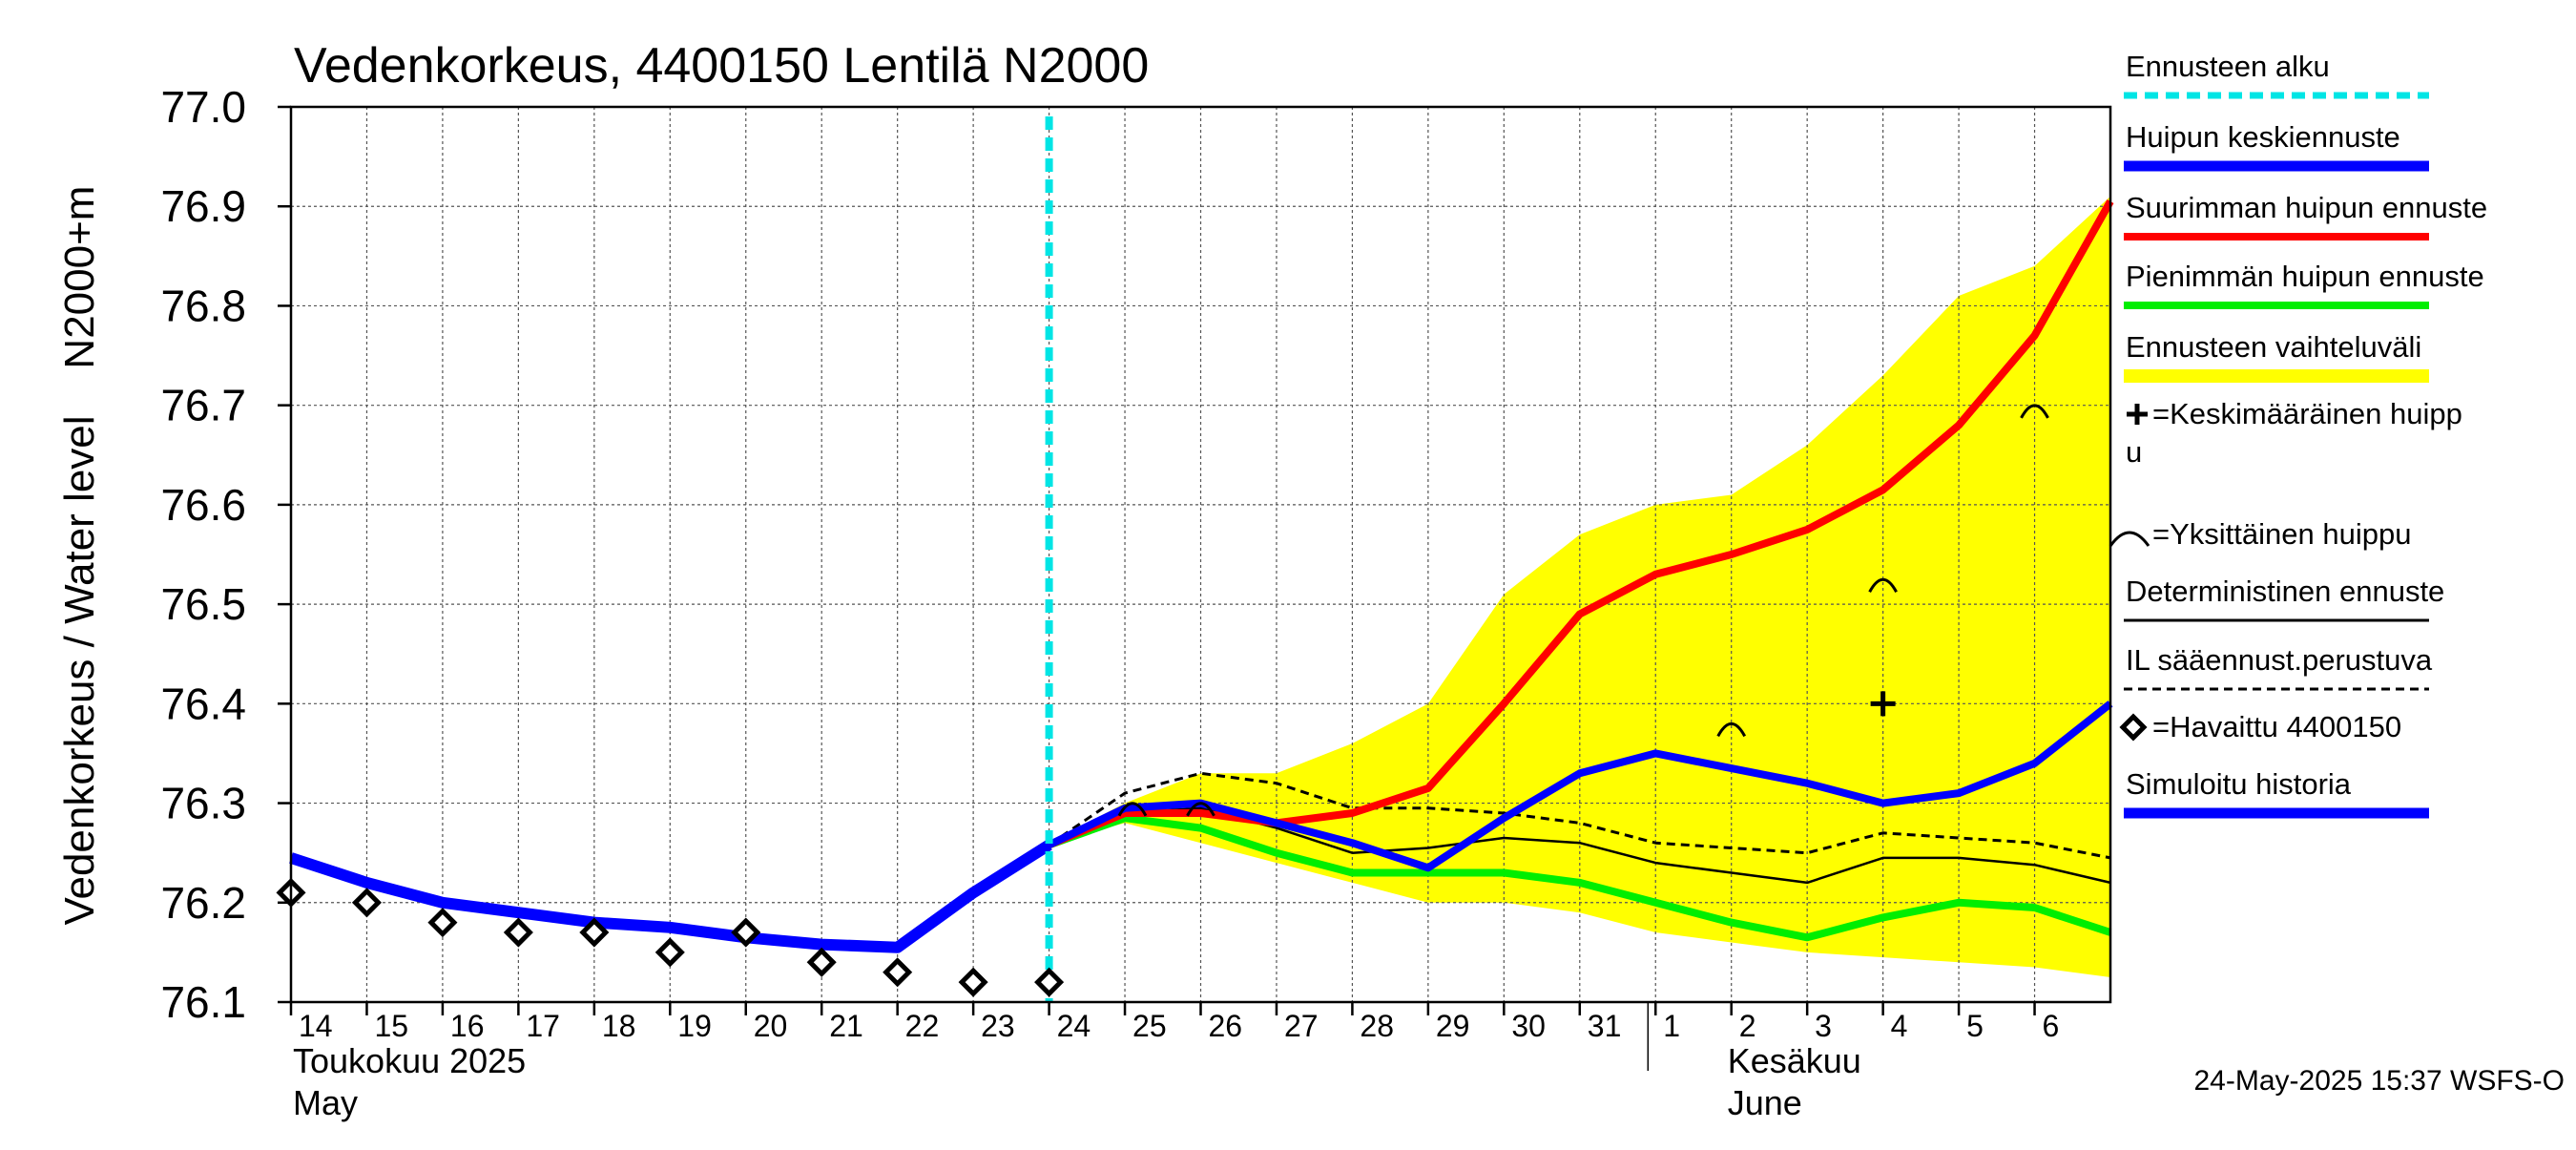  I want to click on legend-label: IL sääennust.perustuva, so click(2279, 660).